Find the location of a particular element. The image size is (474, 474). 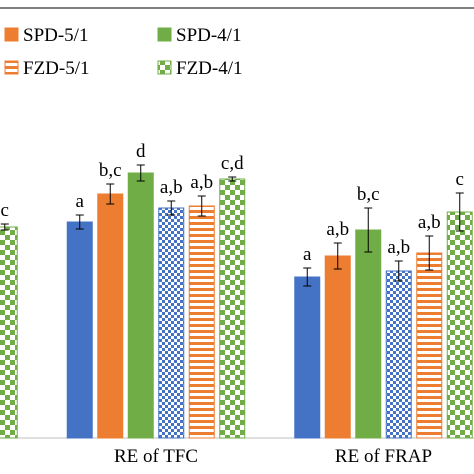

legend-label: FZD-4/1 is located at coordinates (209, 68).